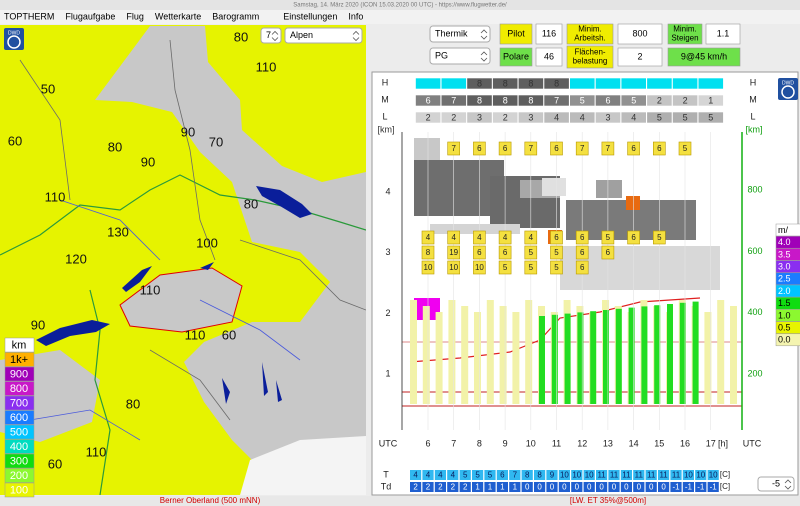 The width and height of the screenshot is (800, 506). What do you see at coordinates (701, 487) in the screenshot?
I see `td-cell-text: -1` at bounding box center [701, 487].